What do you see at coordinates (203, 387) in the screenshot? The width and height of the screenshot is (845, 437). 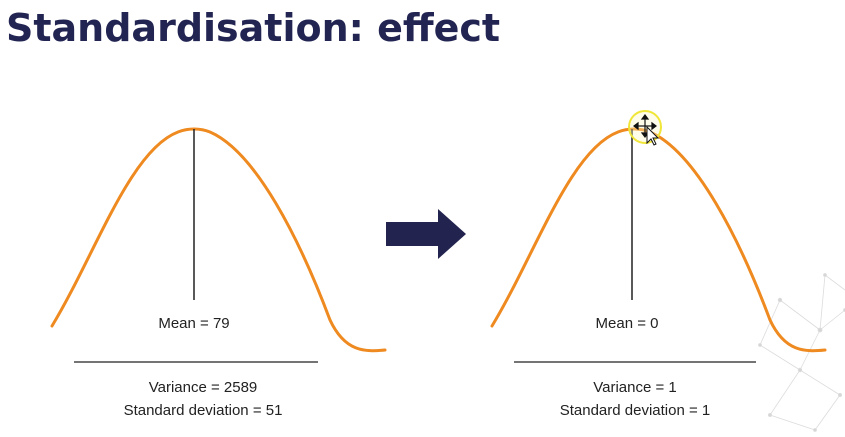 I see `left-variance-label: Variance = 2589` at bounding box center [203, 387].